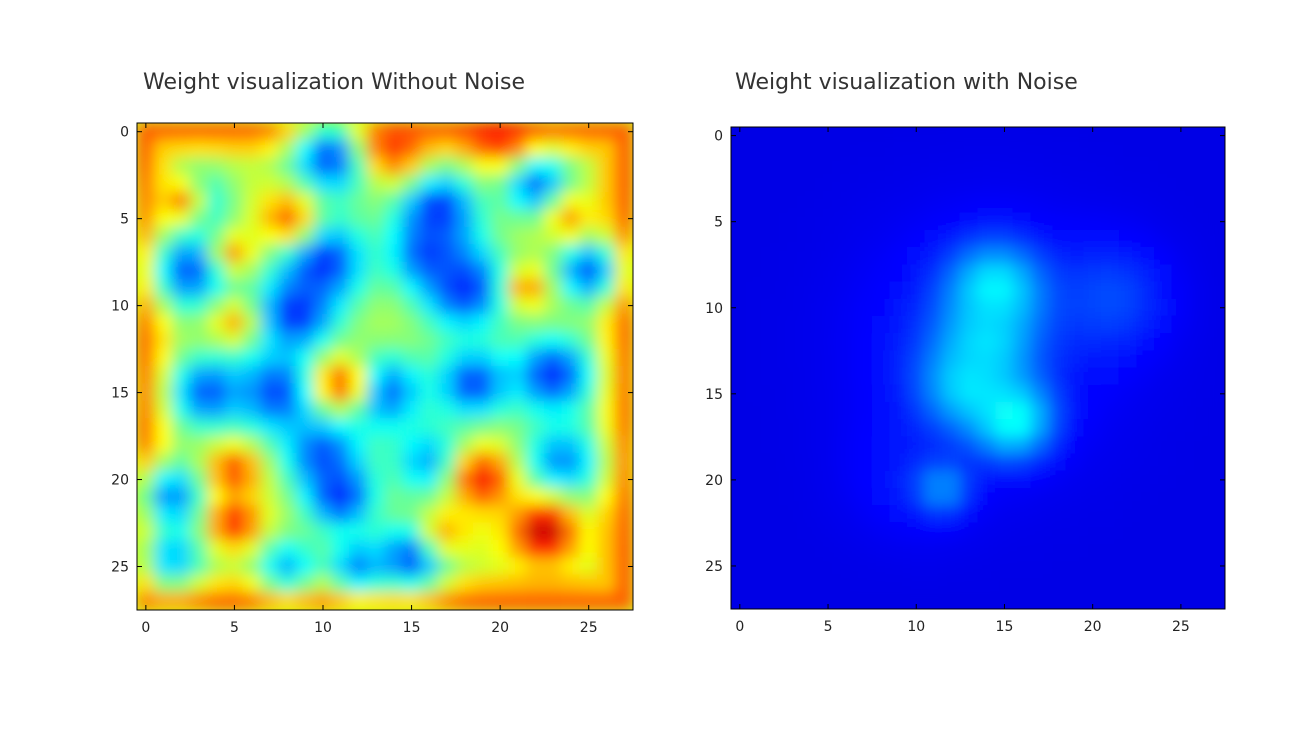  Describe the element at coordinates (234, 628) in the screenshot. I see `x-tick-label: 5` at that location.